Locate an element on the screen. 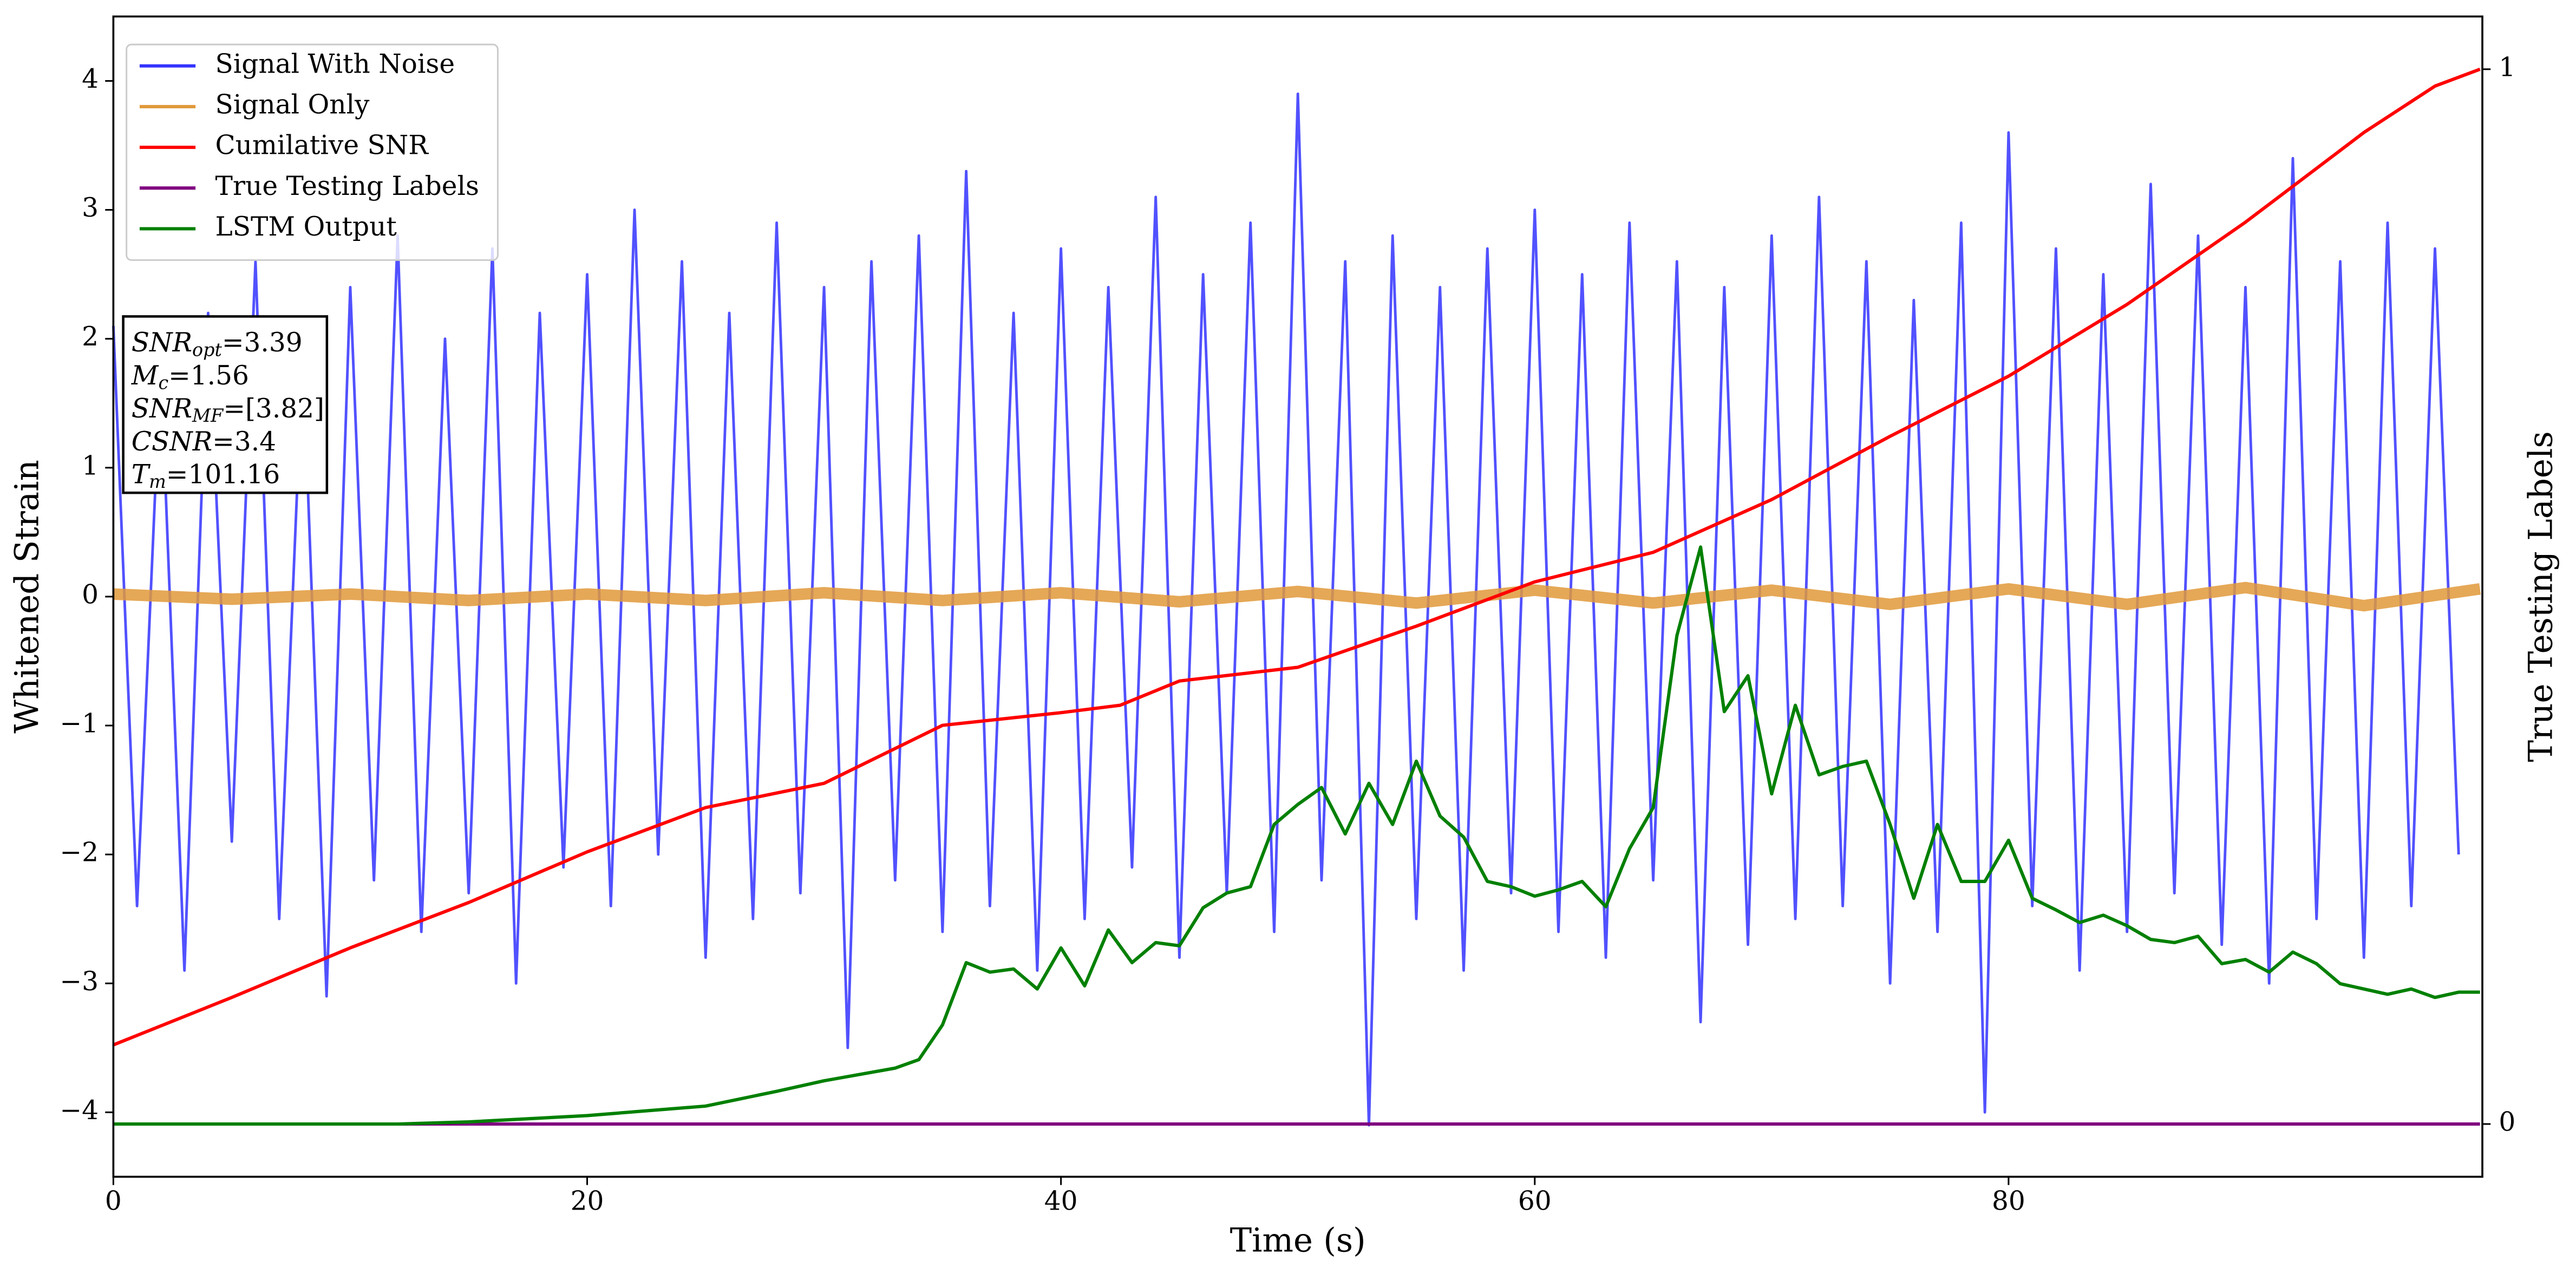  annotation-subscript: m is located at coordinates (157, 481).